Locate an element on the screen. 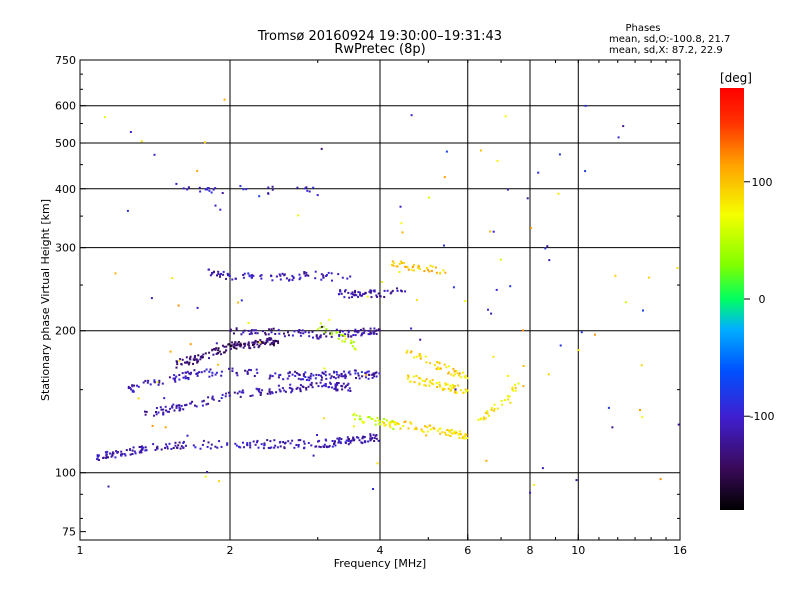 The image size is (800, 600). x-tick-label: 10 is located at coordinates (578, 550).